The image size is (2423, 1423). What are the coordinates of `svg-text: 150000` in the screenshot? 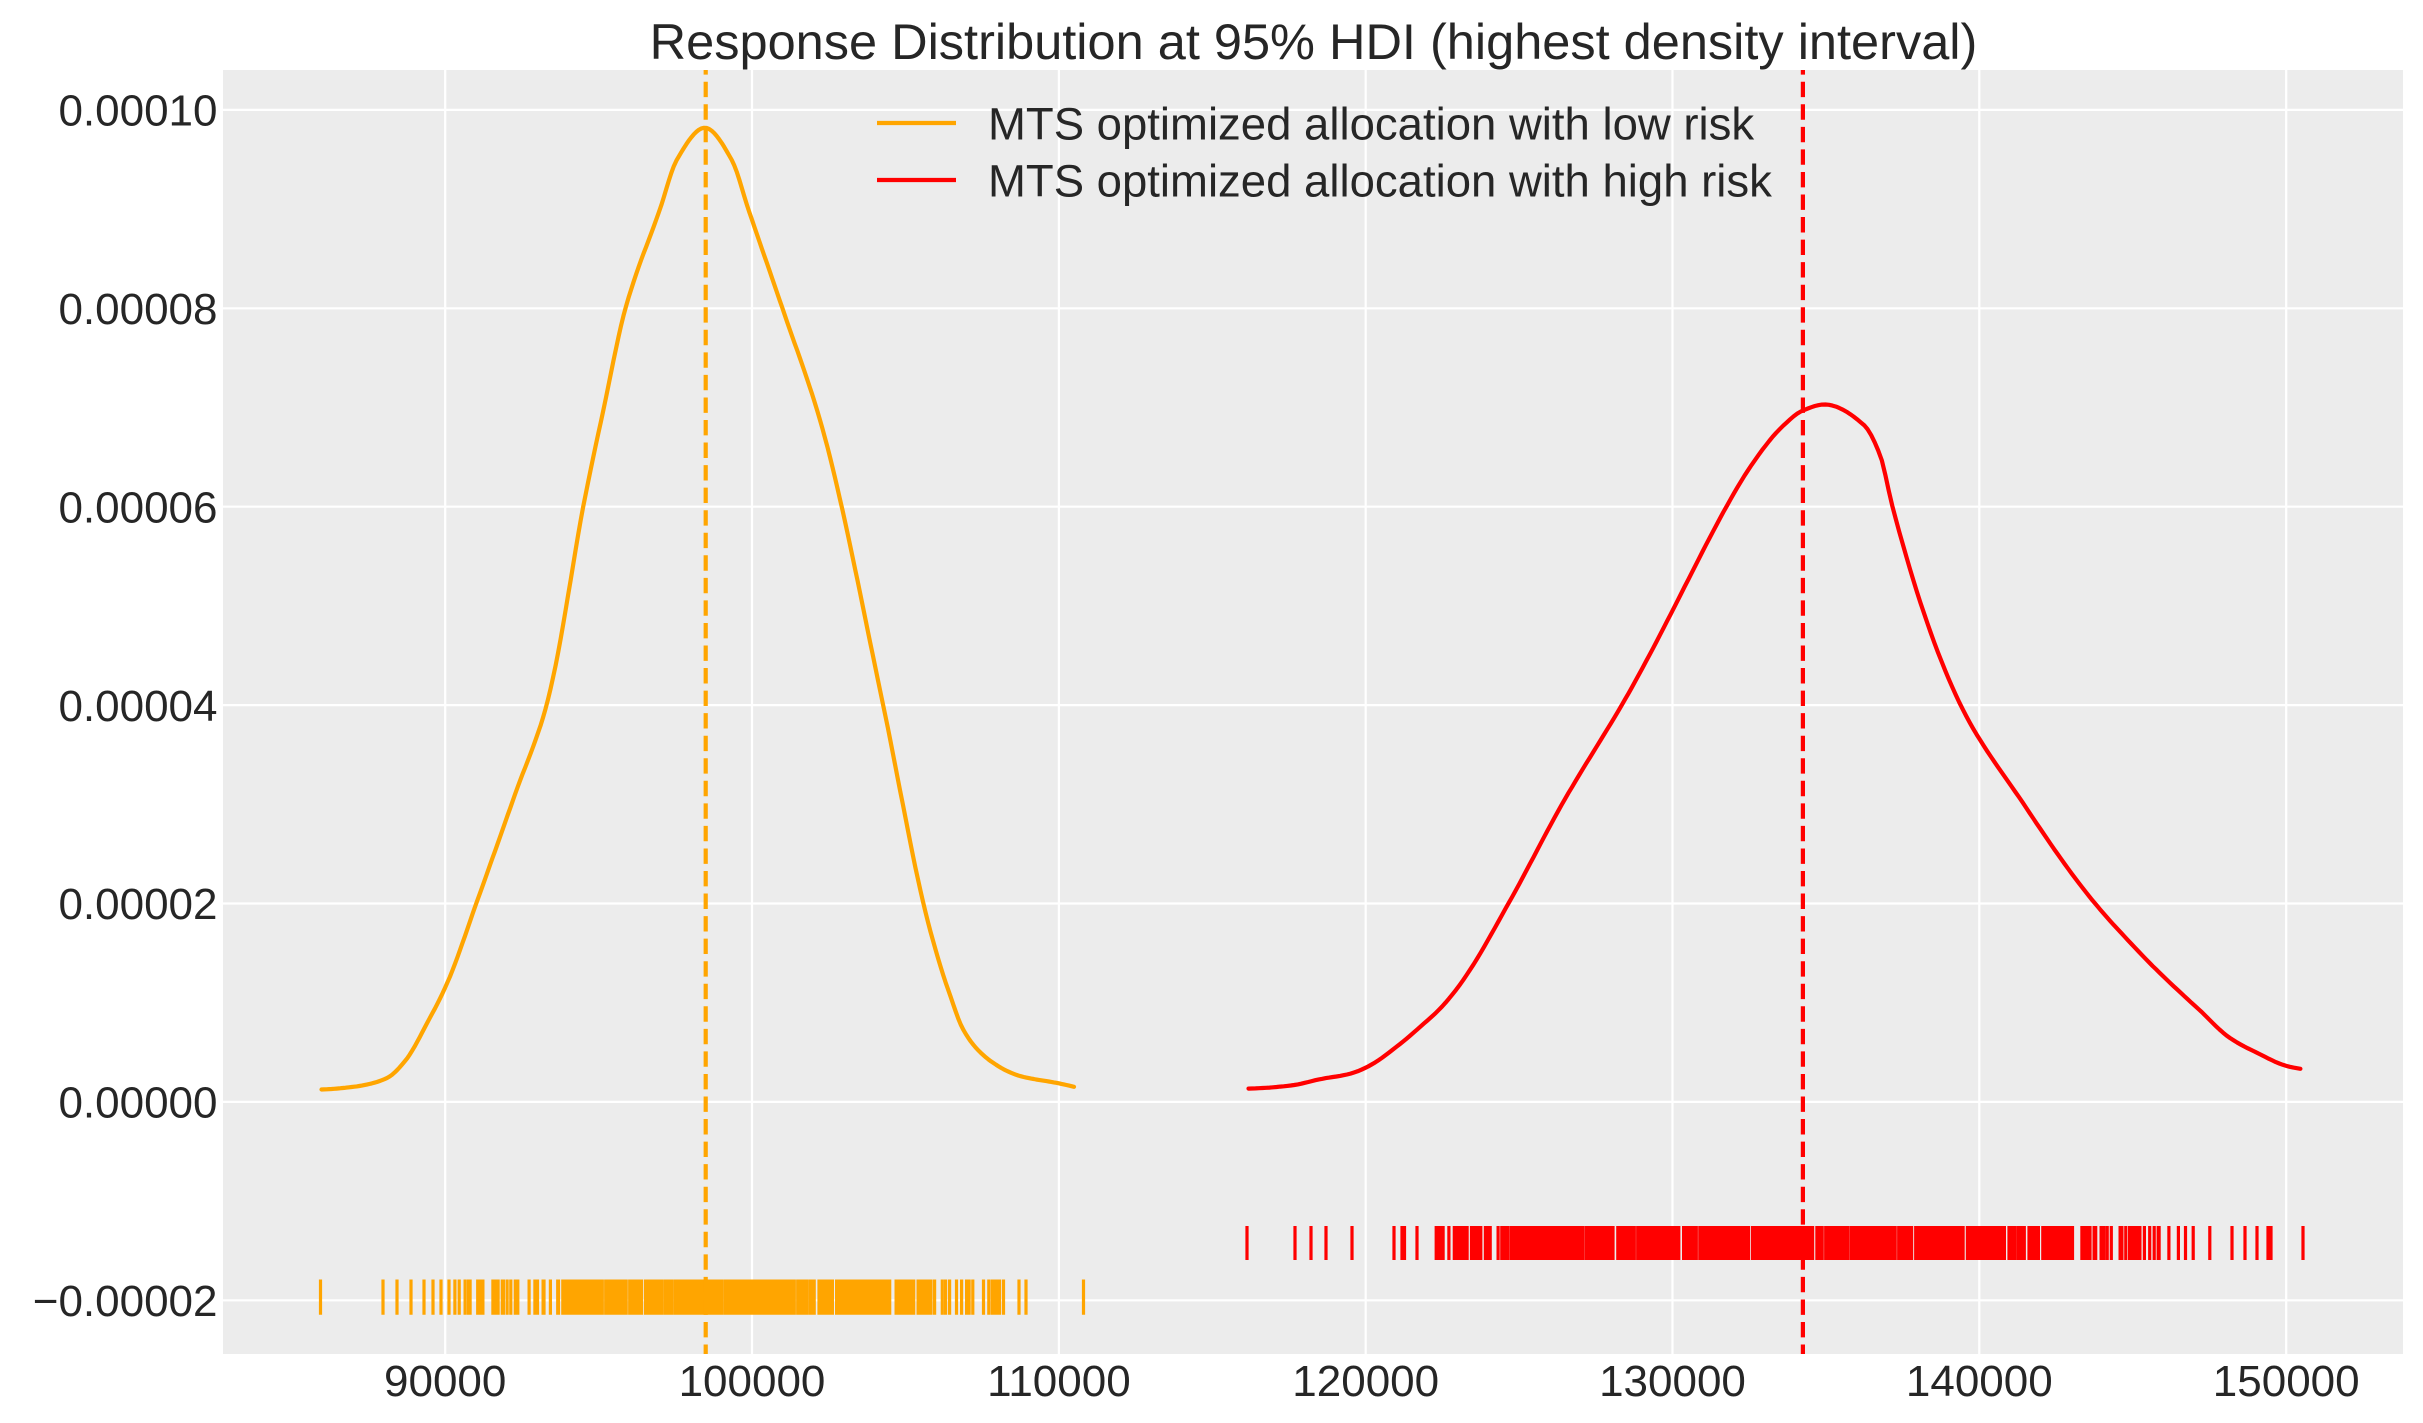 It's located at (2286, 1381).